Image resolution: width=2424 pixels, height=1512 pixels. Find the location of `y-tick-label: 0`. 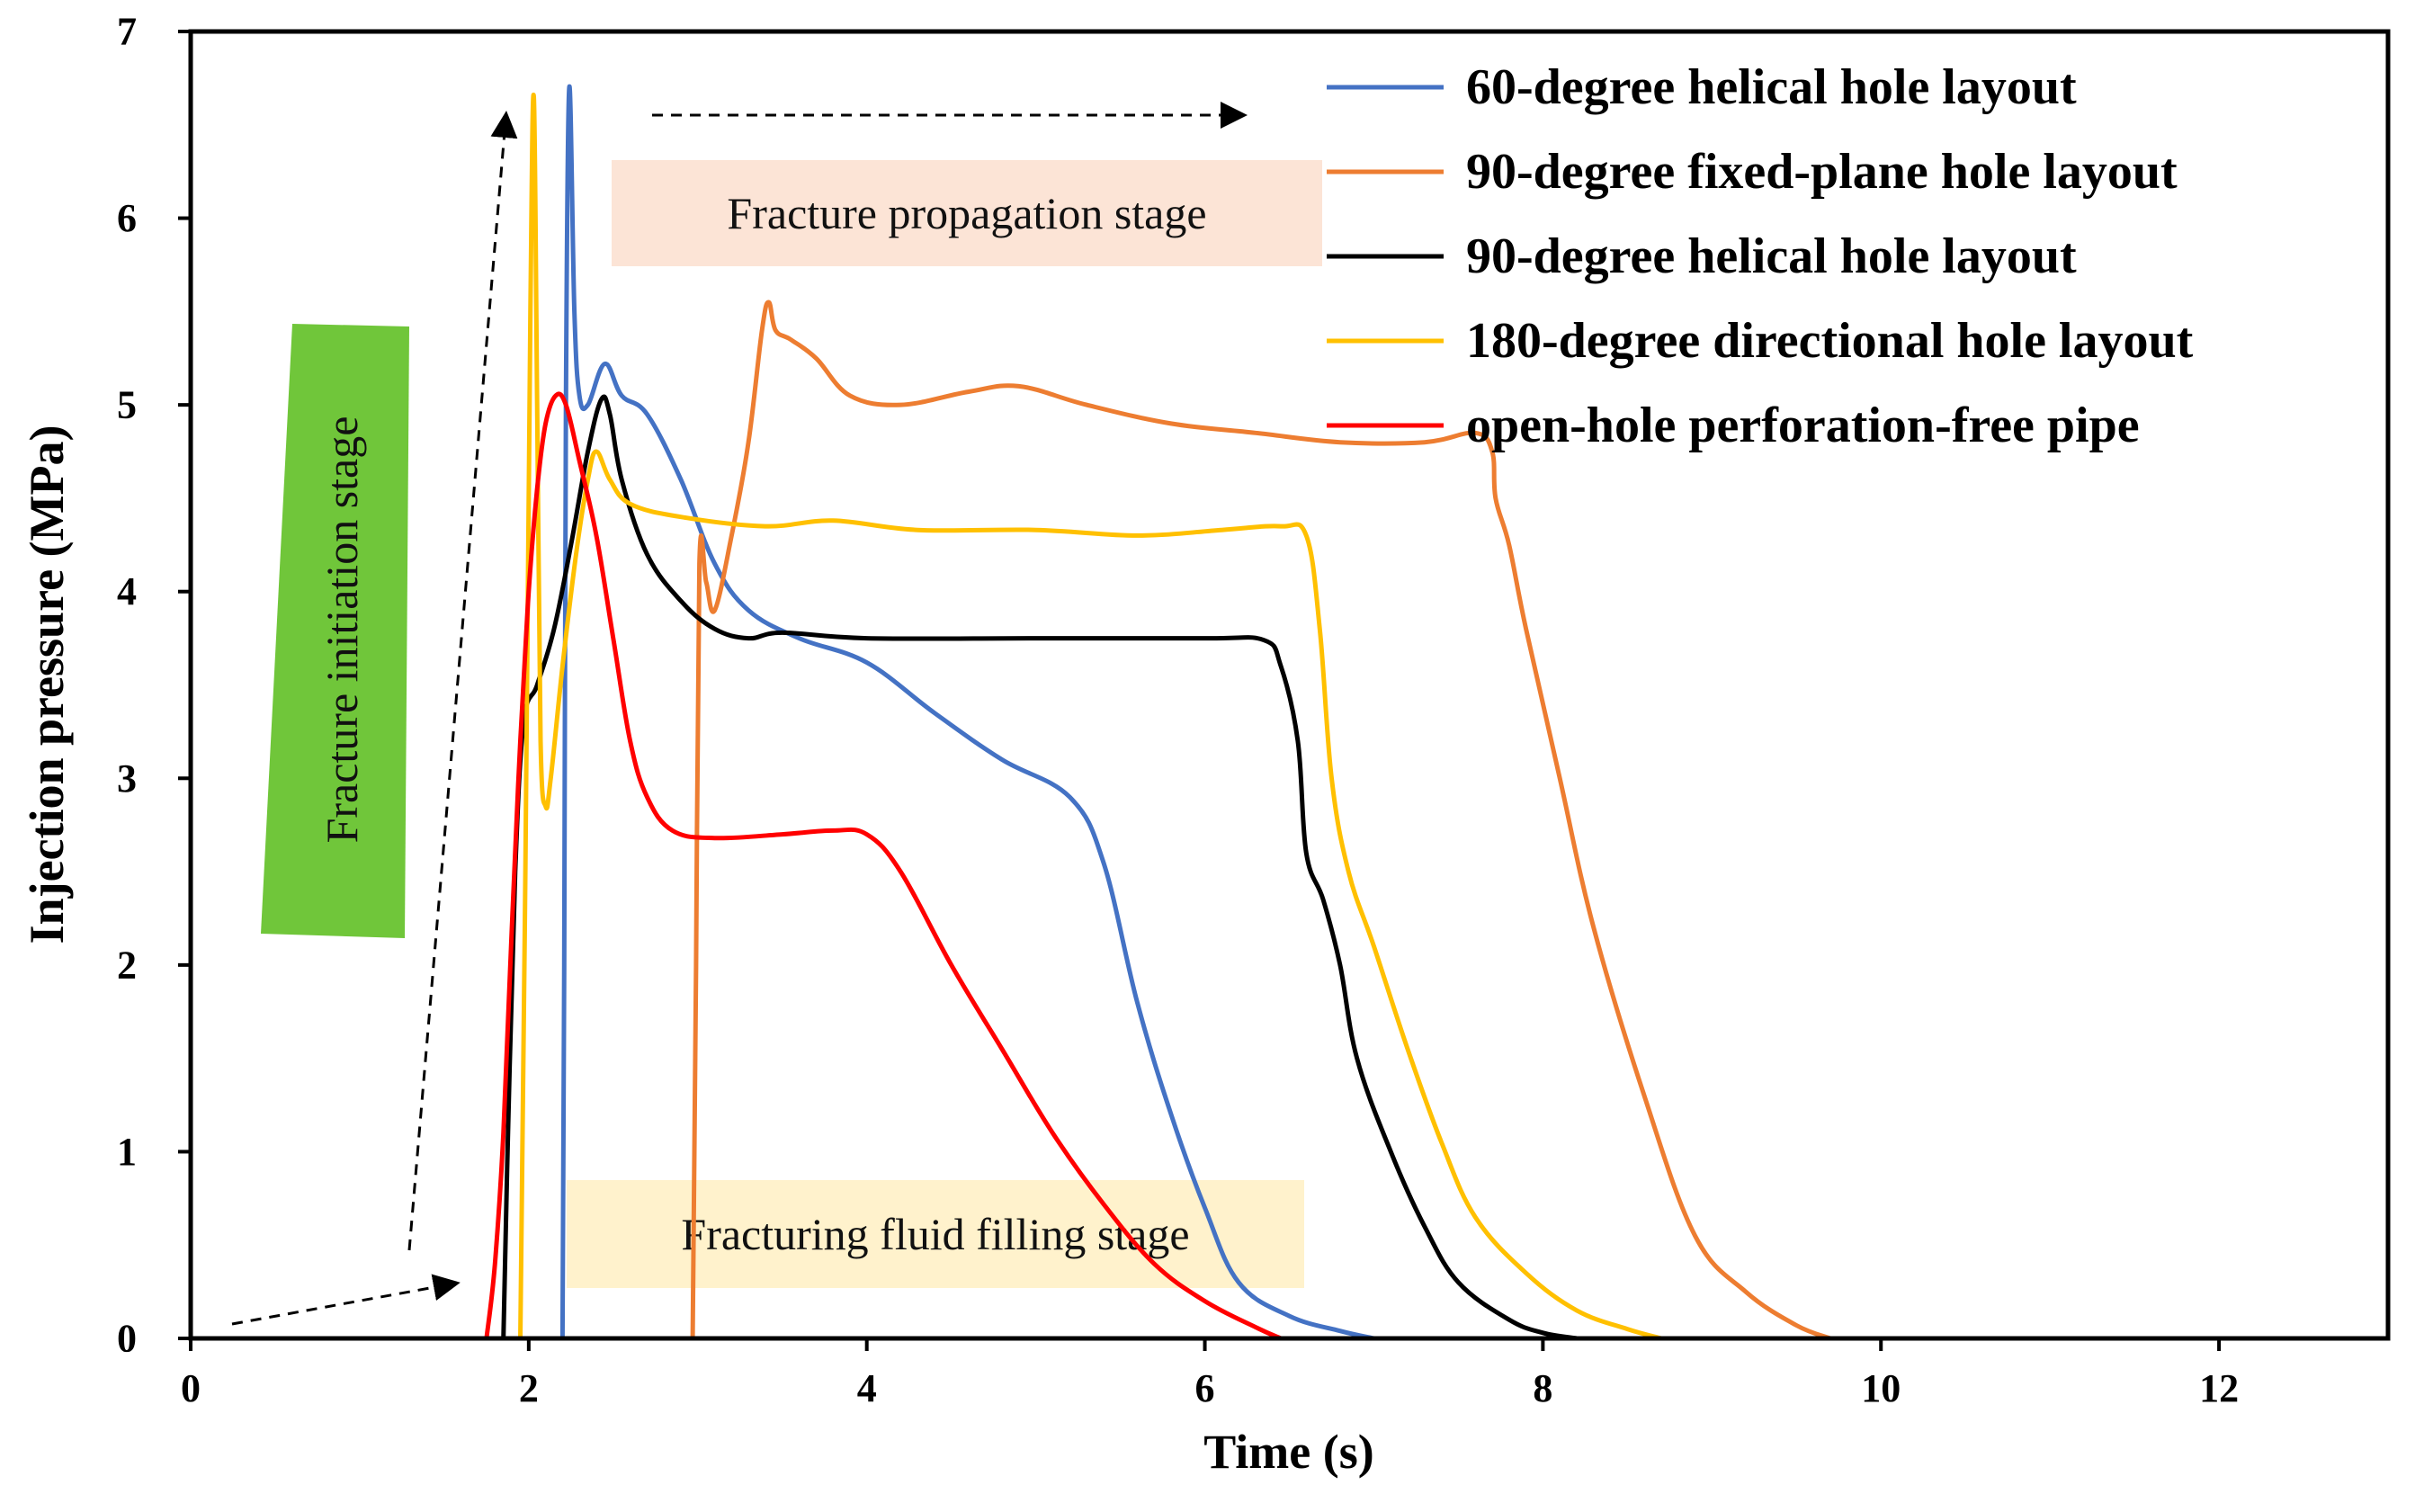

y-tick-label: 0 is located at coordinates (127, 1339).